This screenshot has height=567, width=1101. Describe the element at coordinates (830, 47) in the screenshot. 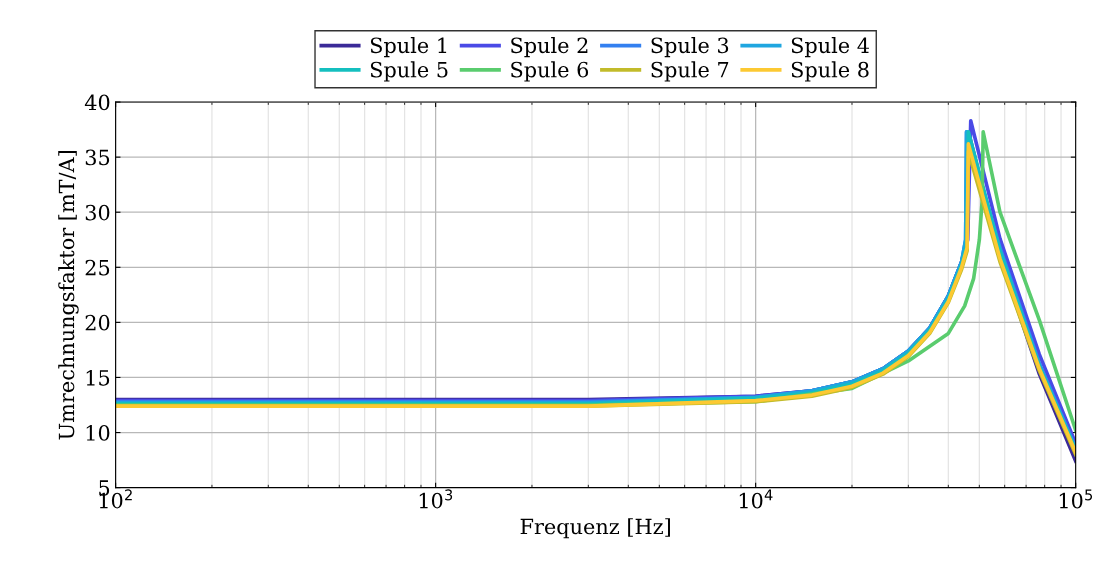

I see `legend-label: Spule 4` at that location.